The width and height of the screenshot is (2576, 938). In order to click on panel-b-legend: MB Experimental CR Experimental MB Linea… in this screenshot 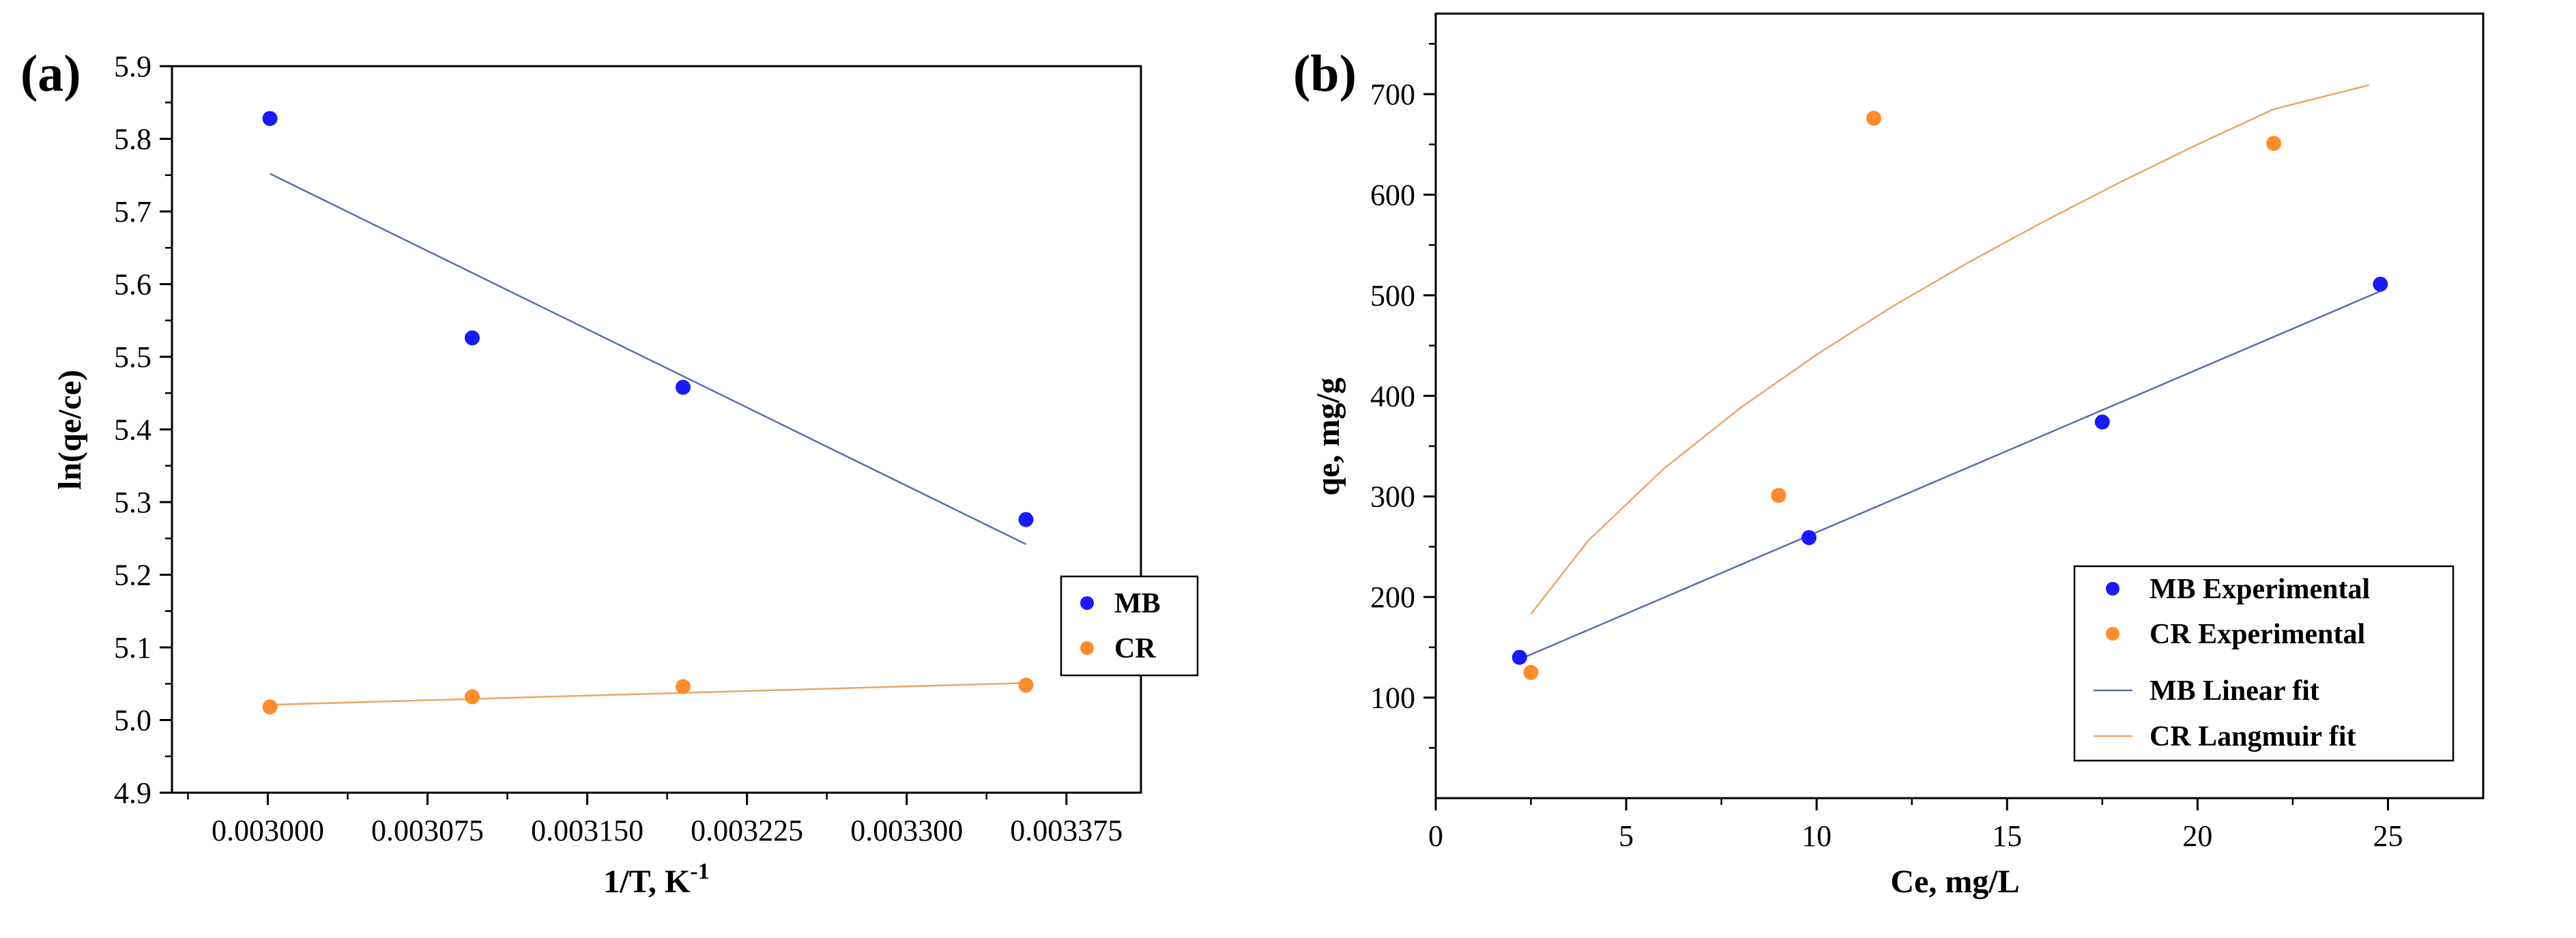, I will do `click(2264, 663)`.